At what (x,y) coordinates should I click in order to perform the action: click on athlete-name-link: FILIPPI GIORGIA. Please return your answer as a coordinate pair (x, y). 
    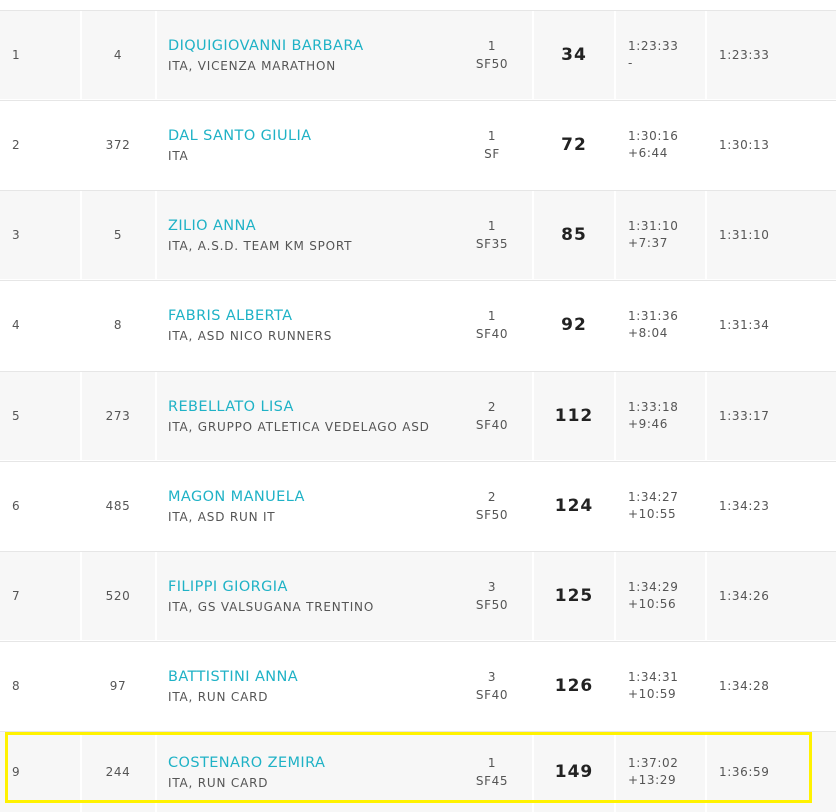
    Looking at the image, I should click on (228, 586).